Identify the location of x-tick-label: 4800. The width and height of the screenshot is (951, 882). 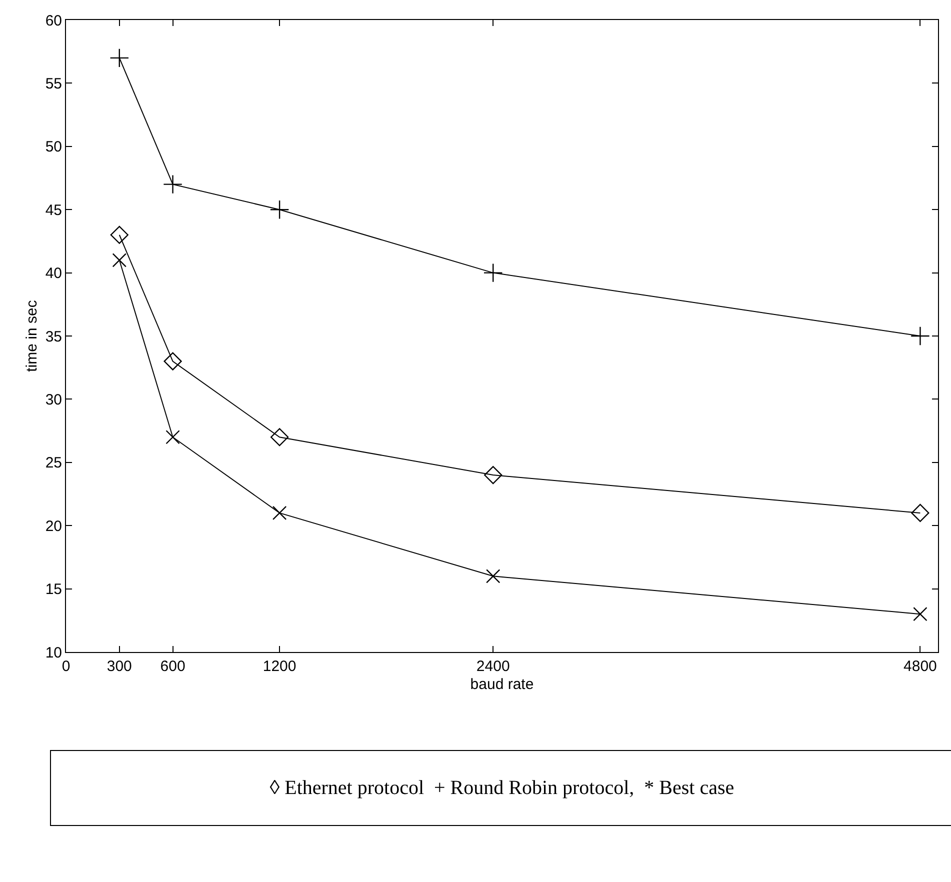
(920, 666).